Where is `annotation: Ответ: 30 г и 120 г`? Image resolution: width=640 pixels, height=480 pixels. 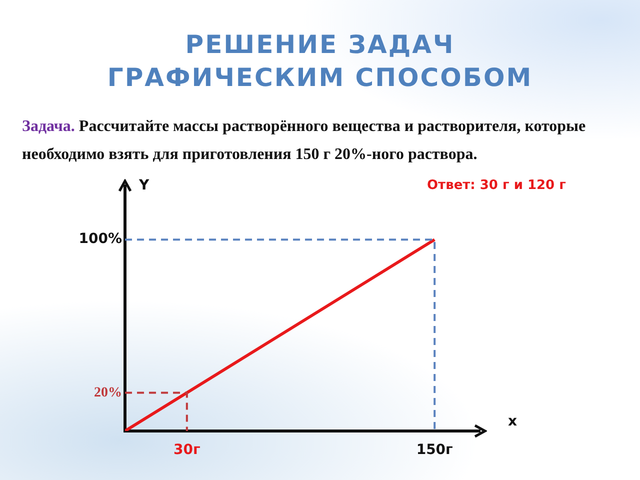
annotation: Ответ: 30 г и 120 г is located at coordinates (496, 185).